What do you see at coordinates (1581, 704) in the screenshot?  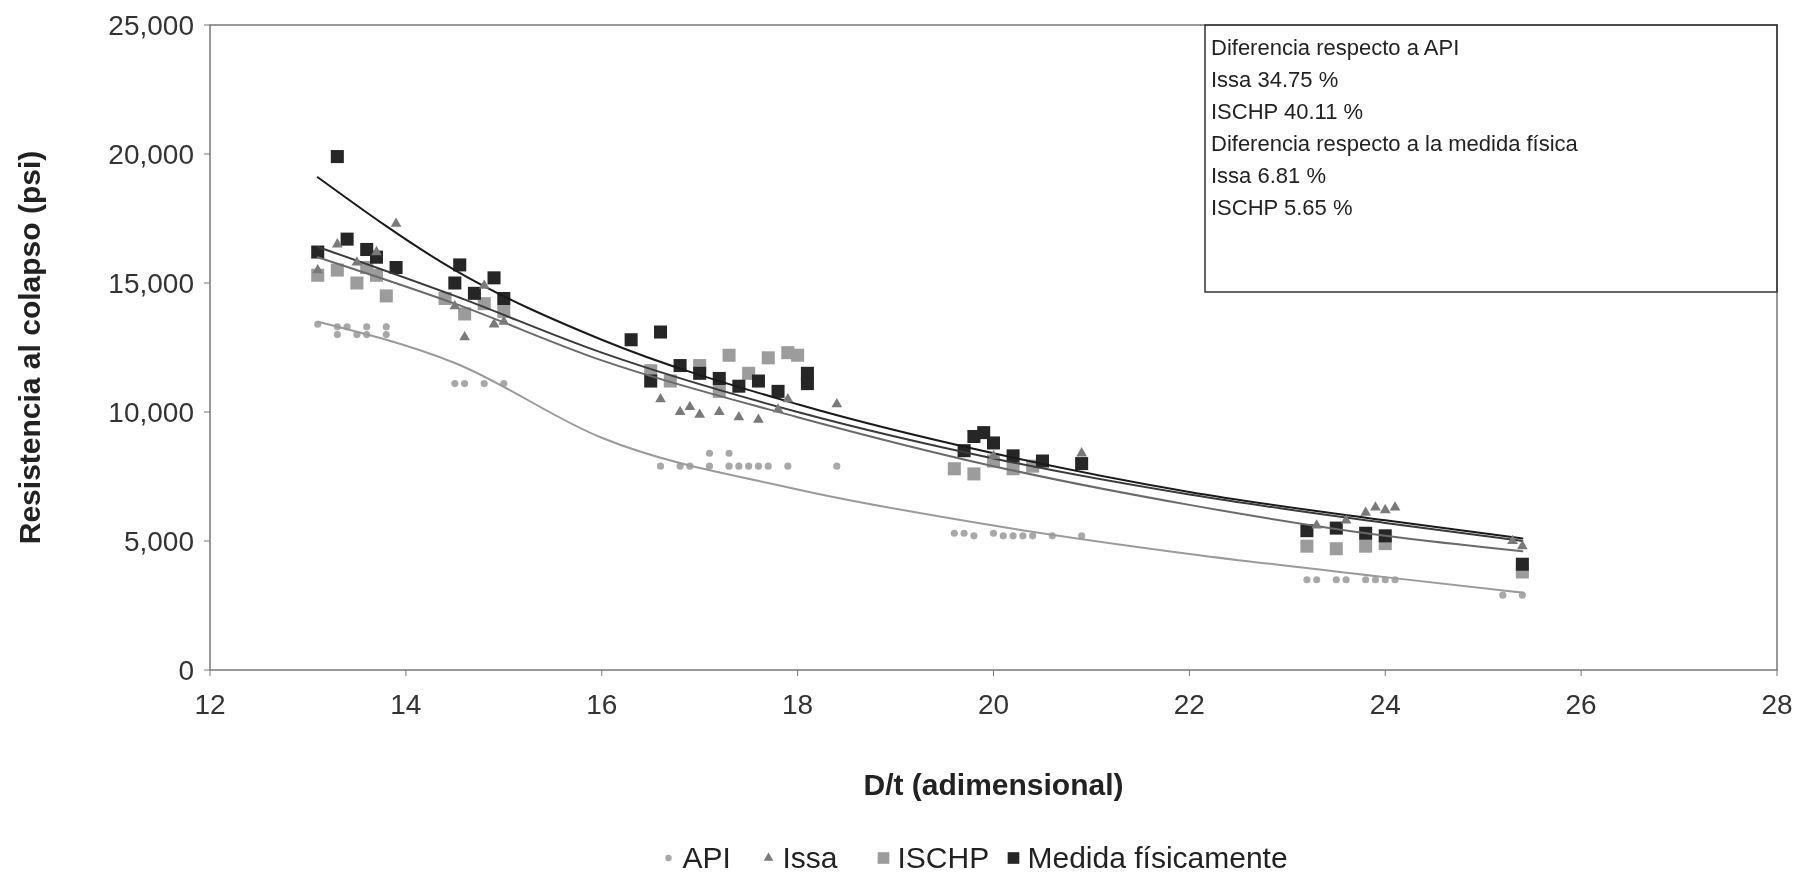 I see `x-tick-label: 26` at bounding box center [1581, 704].